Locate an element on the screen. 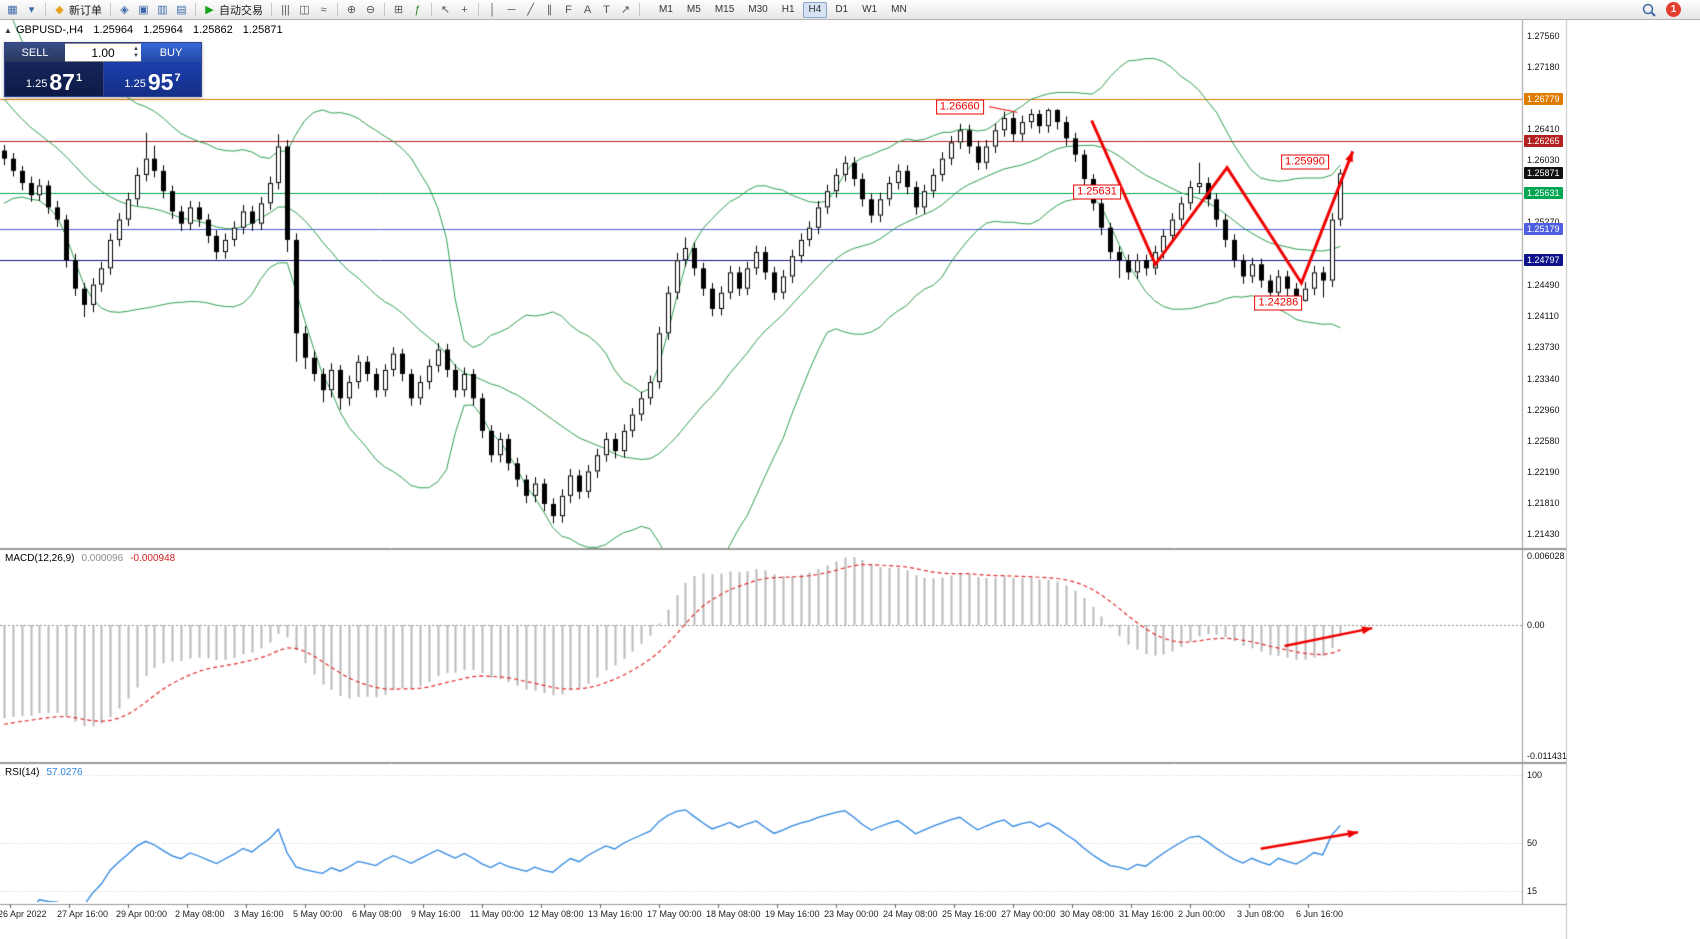  timeframe-D1: D1 is located at coordinates (842, 9).